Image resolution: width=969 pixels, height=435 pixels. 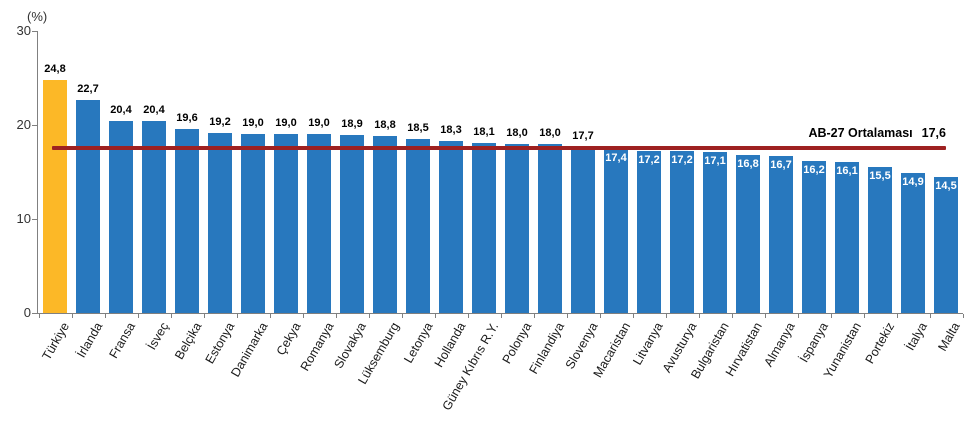 I want to click on average-line-label: AB-27 Ortalaması 17,6, so click(x=877, y=133).